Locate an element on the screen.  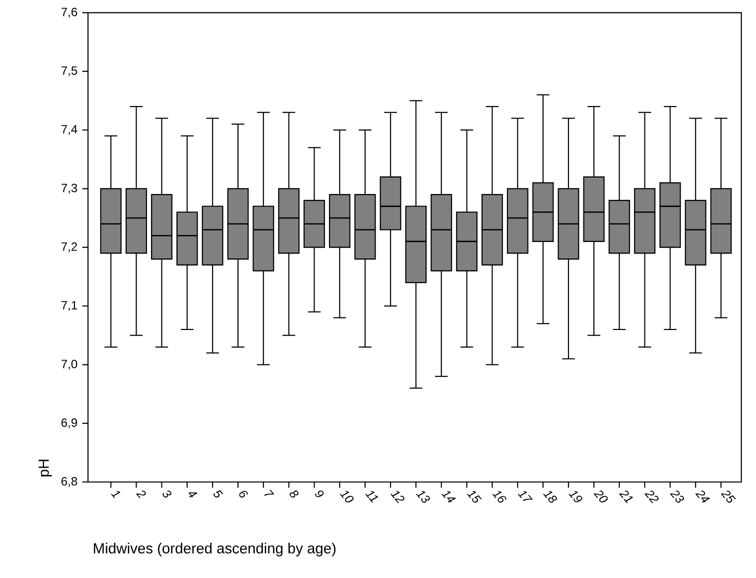
x-tick-label: 22 is located at coordinates (651, 497).